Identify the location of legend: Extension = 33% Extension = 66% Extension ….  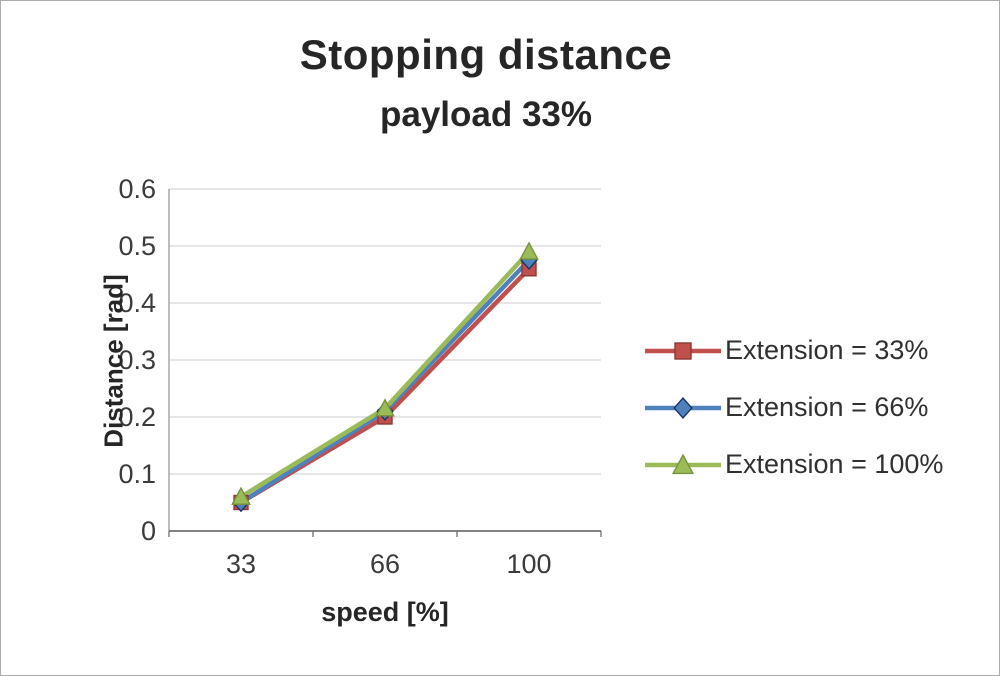
(793, 407).